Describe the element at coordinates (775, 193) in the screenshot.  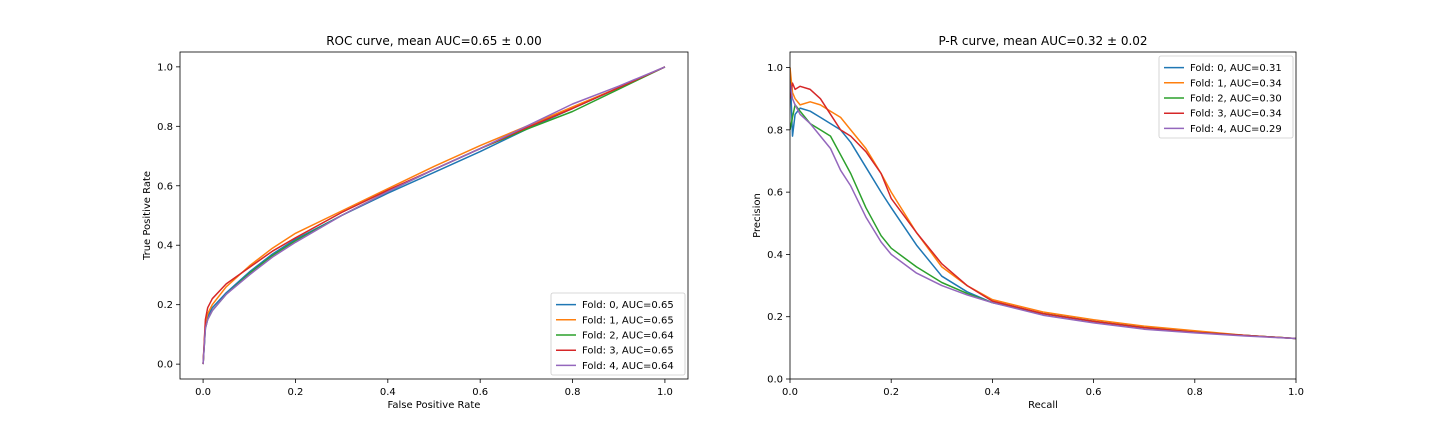
I see `pr-y-tick-label: 0.6` at that location.